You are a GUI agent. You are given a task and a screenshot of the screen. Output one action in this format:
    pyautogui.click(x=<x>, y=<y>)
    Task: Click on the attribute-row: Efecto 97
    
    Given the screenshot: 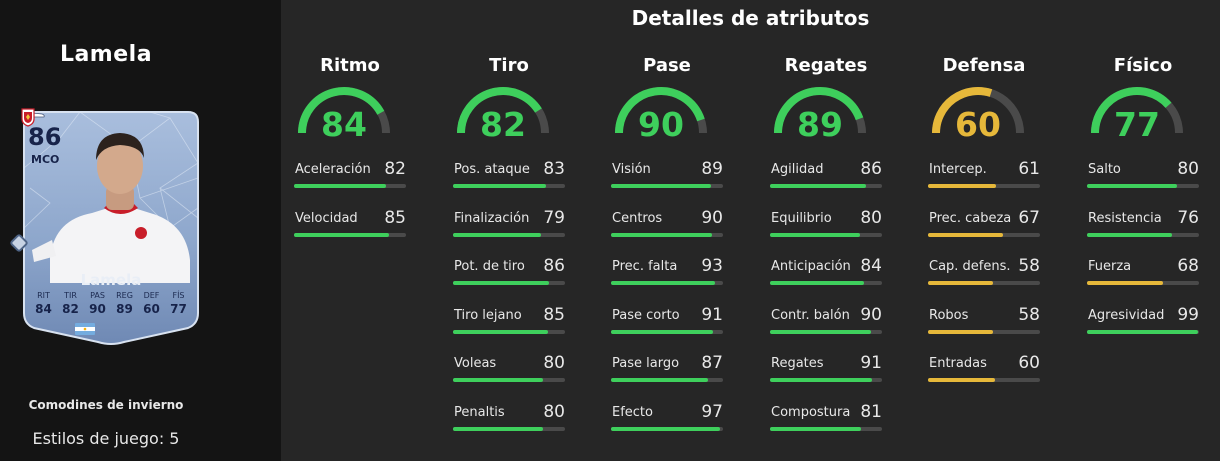 What is the action you would take?
    pyautogui.click(x=667, y=418)
    